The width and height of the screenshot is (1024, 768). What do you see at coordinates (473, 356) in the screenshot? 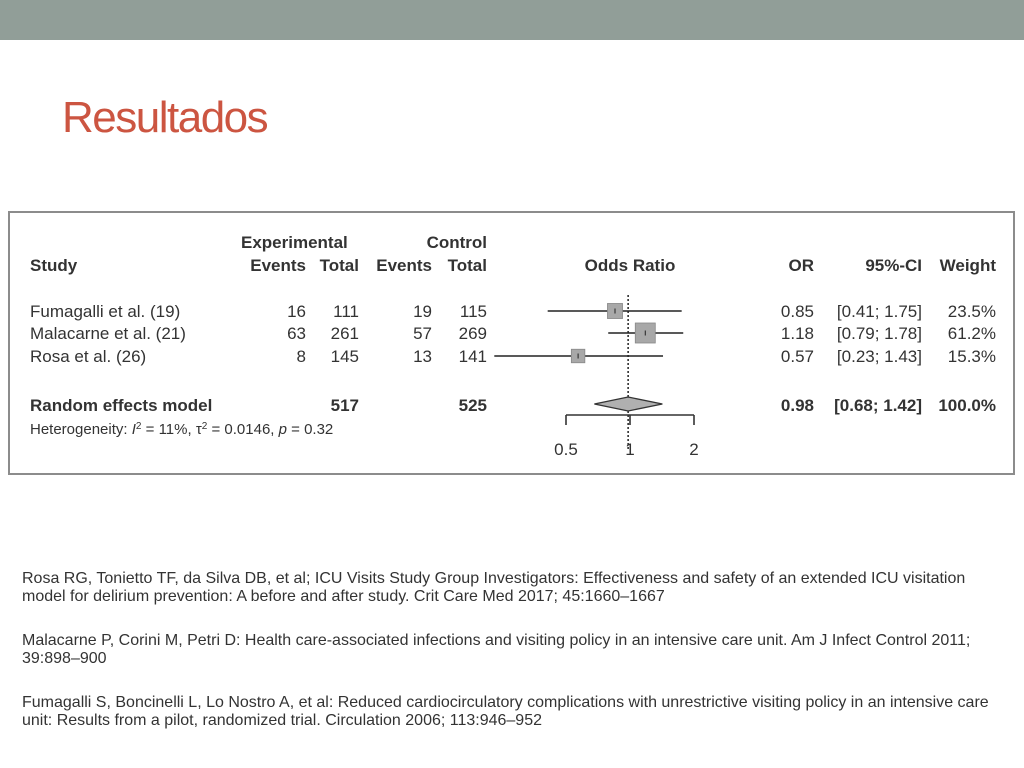
I see `ctrl-total: 141` at bounding box center [473, 356].